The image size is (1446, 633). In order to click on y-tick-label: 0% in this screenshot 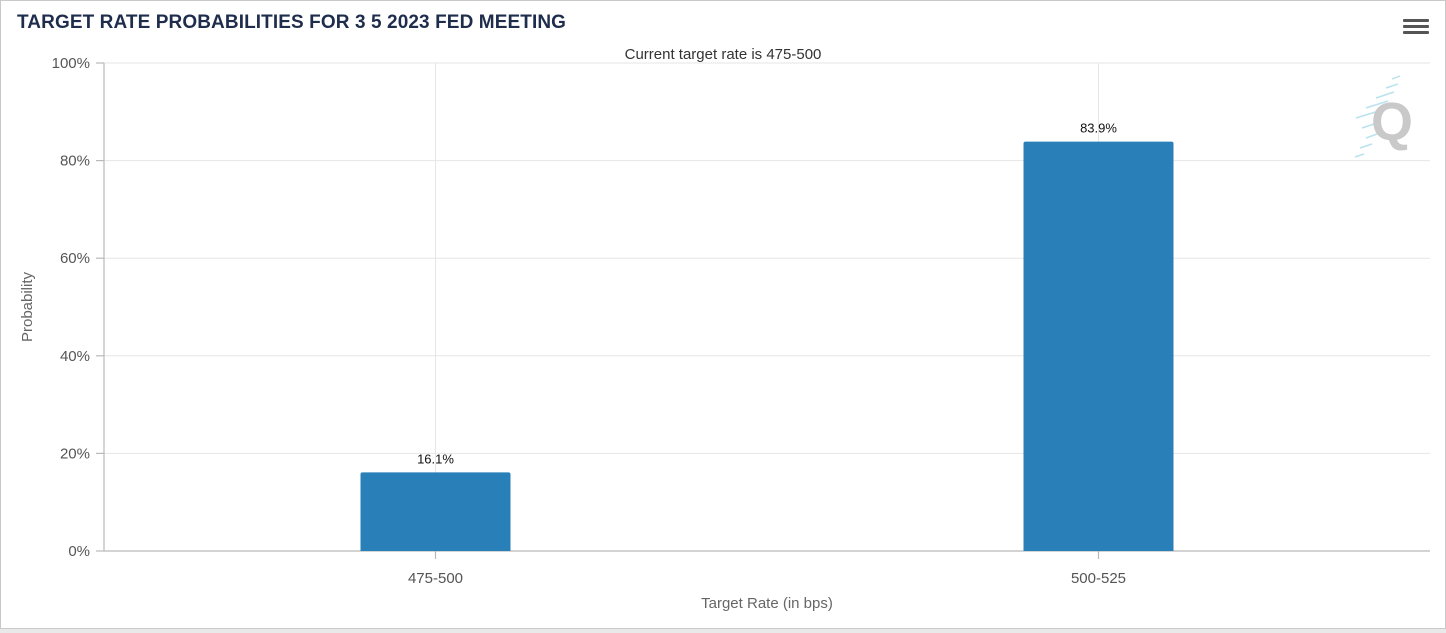, I will do `click(79, 551)`.